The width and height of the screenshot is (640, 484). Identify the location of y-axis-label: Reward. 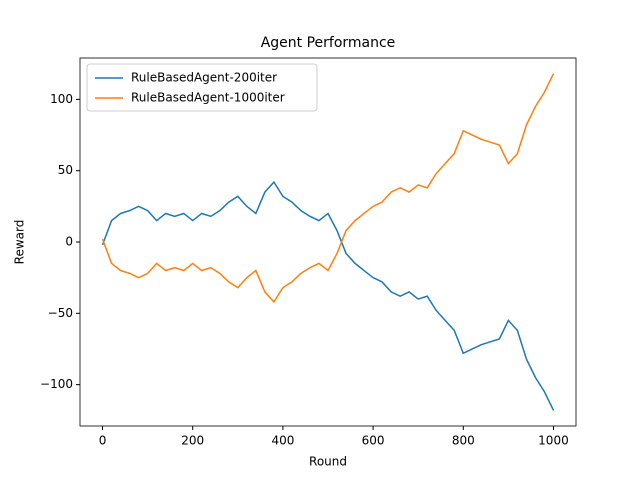
(20, 242).